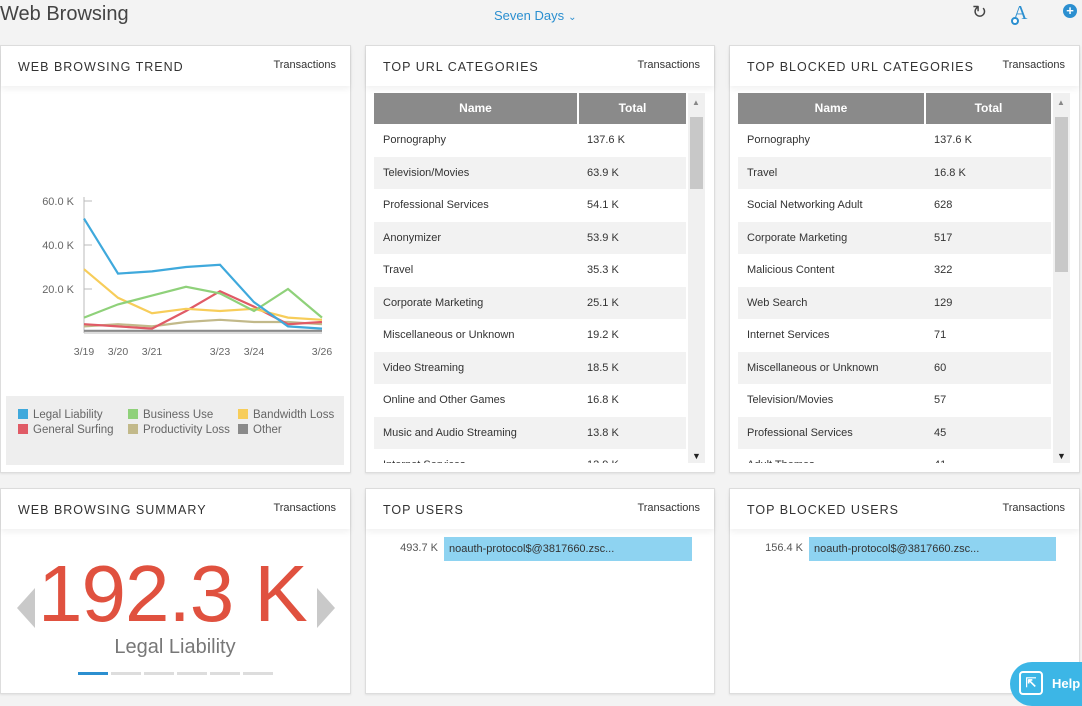 The height and width of the screenshot is (706, 1082). Describe the element at coordinates (1033, 65) in the screenshot. I see `top-blocked-url-metric-selector: Transactions` at that location.